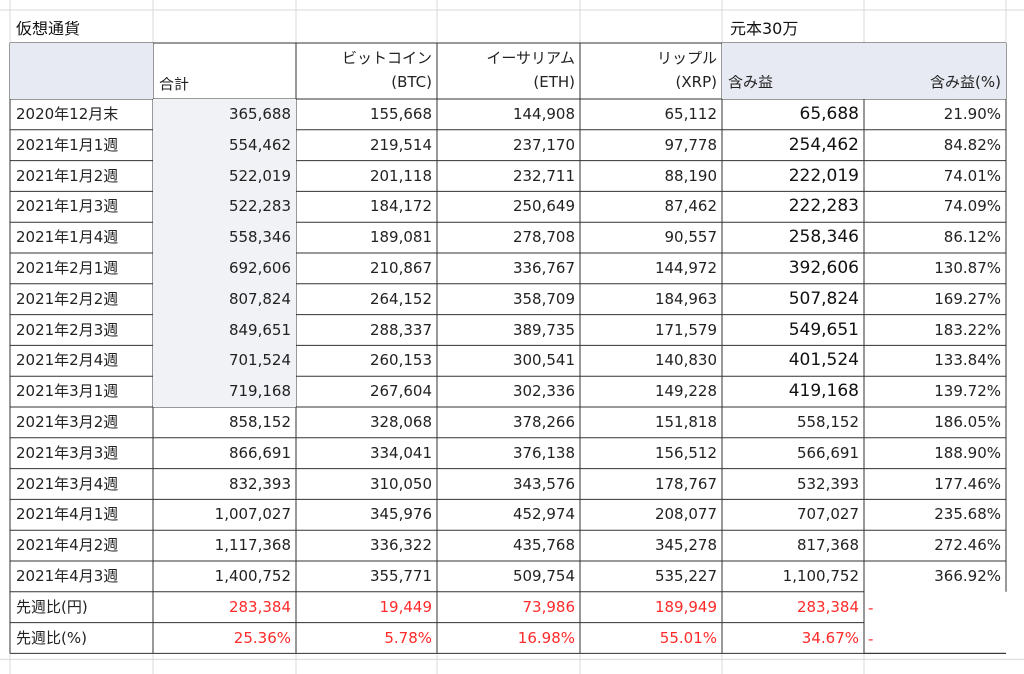  I want to click on cell-eth: 336,767, so click(543, 268).